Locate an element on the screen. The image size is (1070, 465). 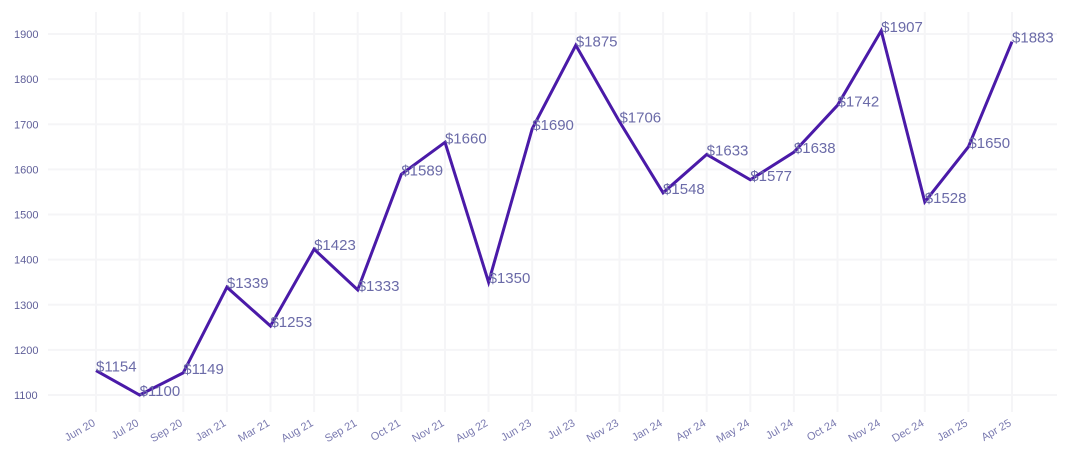
x-tick-label: Aug 22 is located at coordinates (472, 431).